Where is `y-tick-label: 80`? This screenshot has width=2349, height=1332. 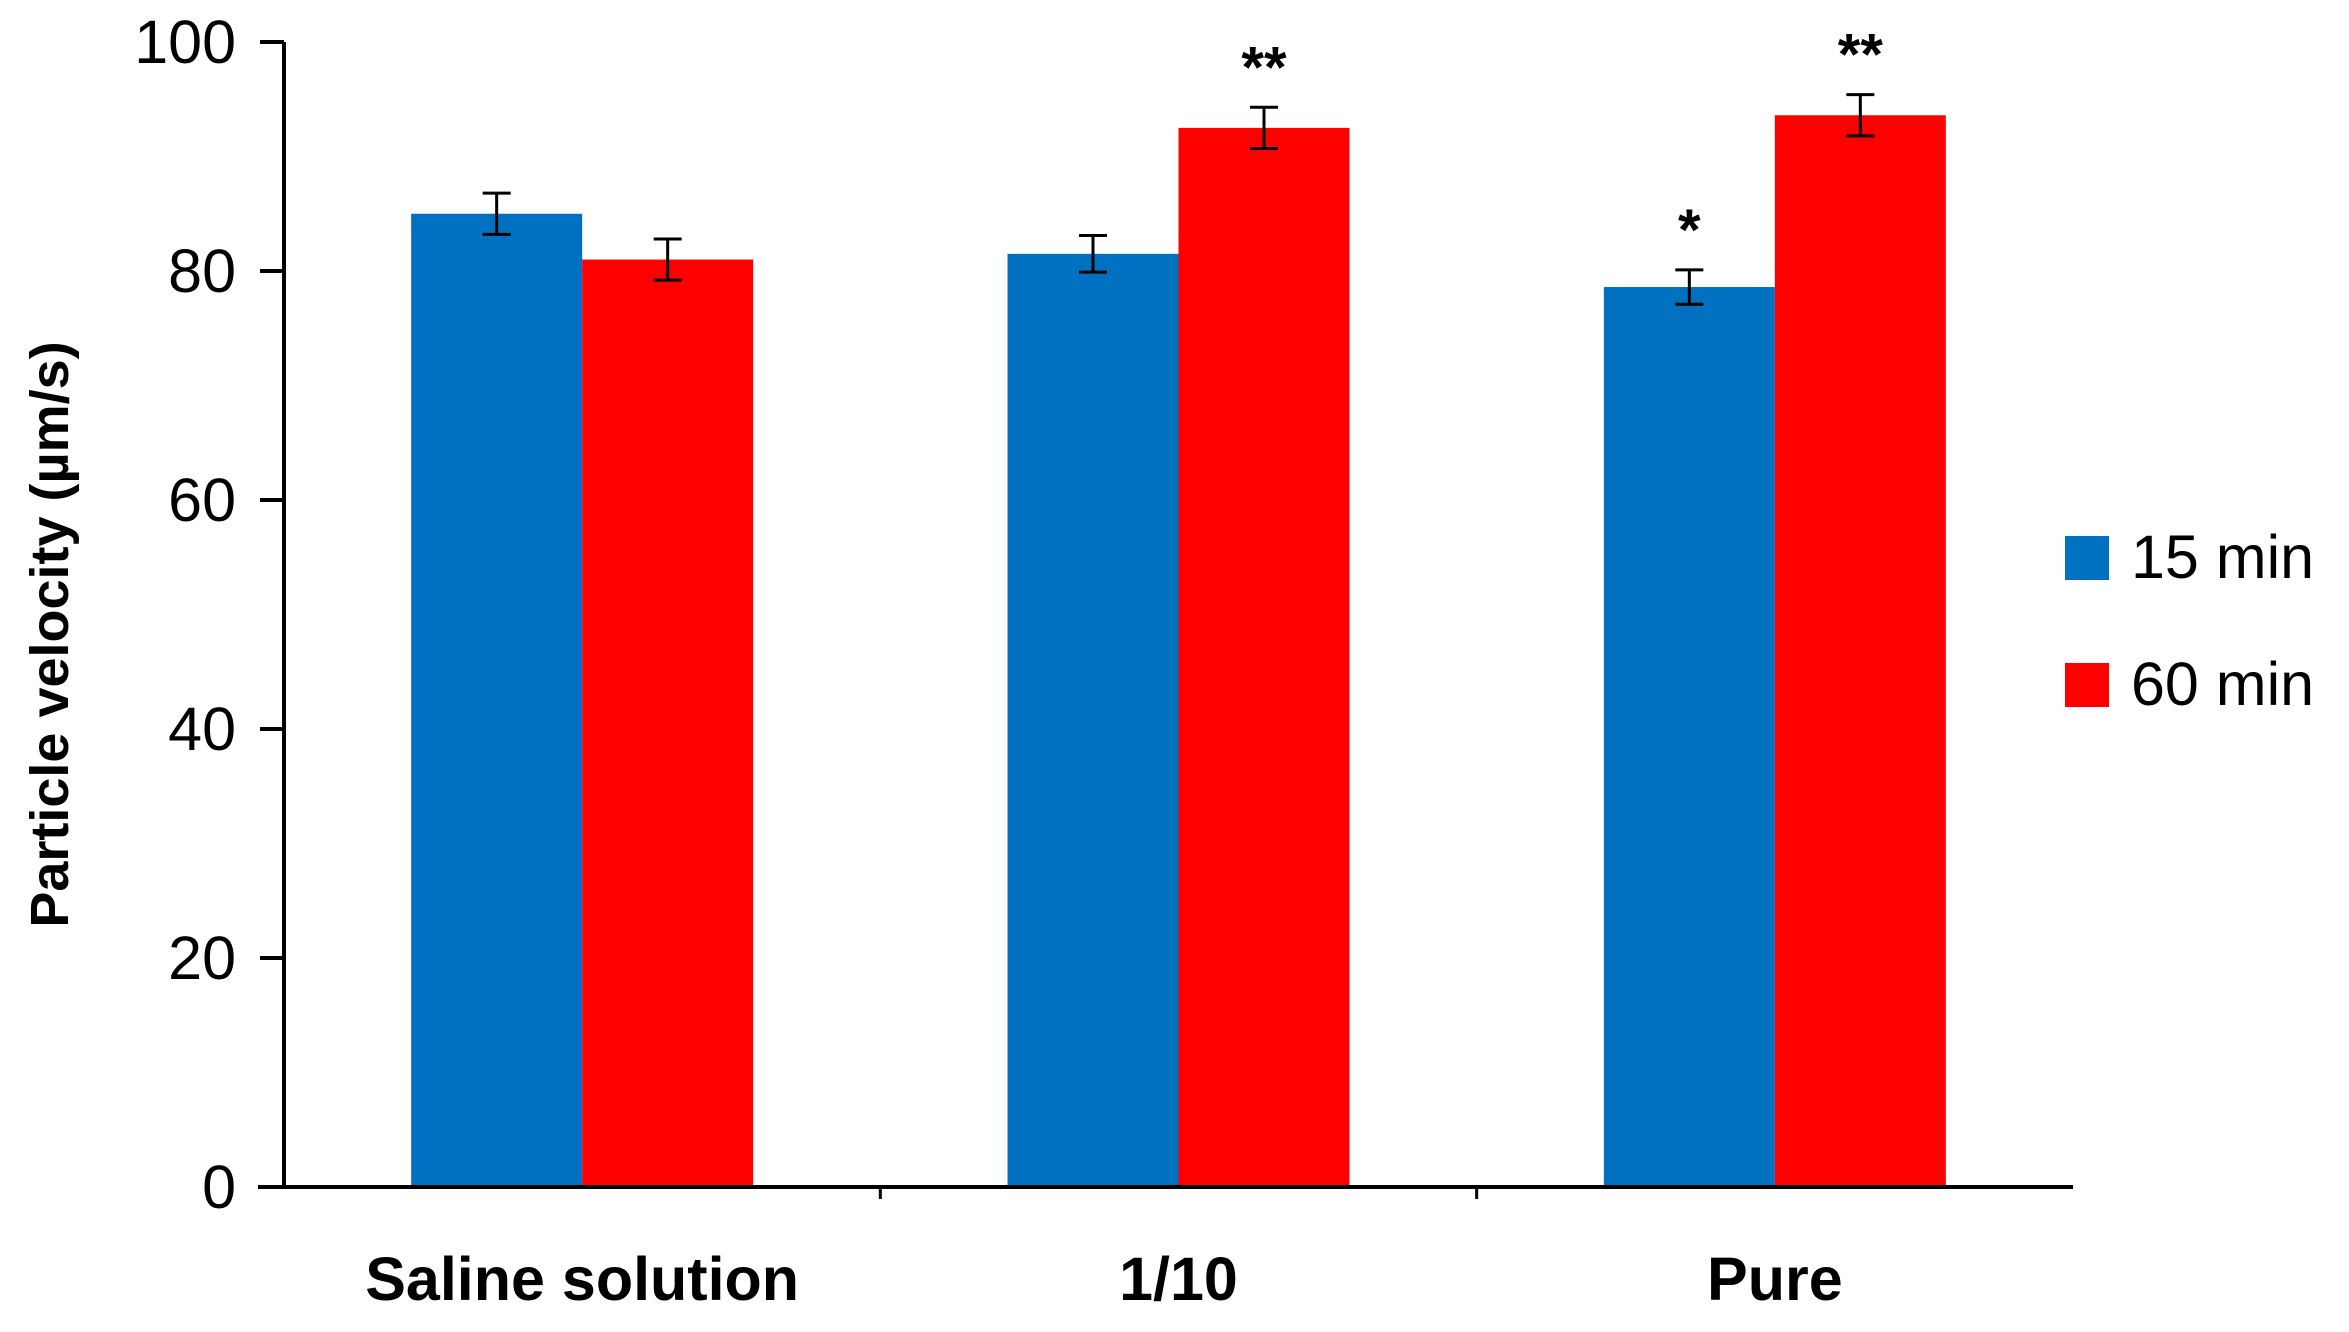 y-tick-label: 80 is located at coordinates (202, 271).